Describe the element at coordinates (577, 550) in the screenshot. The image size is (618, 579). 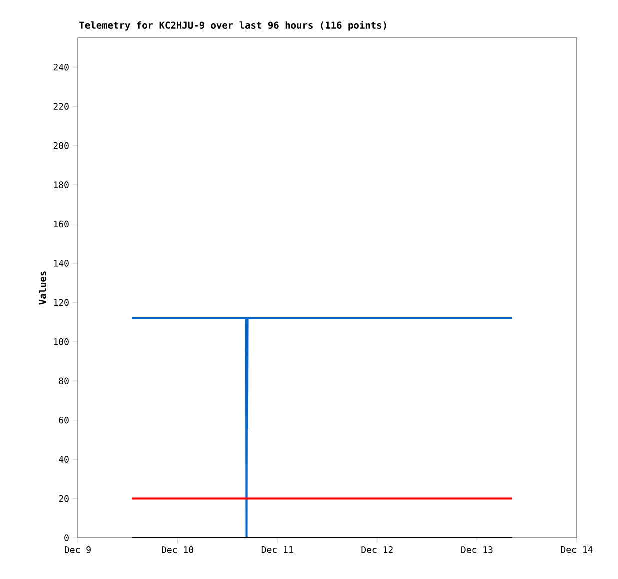
I see `x-tick-label: Dec 14` at that location.